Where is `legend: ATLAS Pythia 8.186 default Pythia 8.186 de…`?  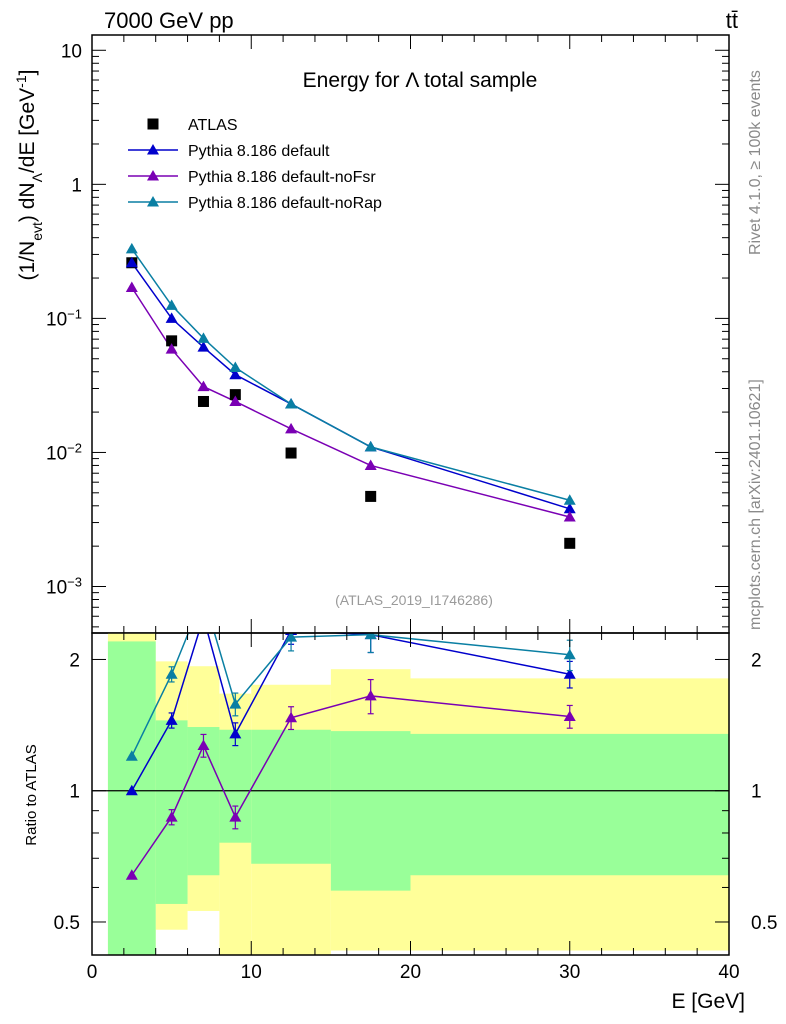
legend: ATLAS Pythia 8.186 default Pythia 8.186 de… is located at coordinates (255, 164).